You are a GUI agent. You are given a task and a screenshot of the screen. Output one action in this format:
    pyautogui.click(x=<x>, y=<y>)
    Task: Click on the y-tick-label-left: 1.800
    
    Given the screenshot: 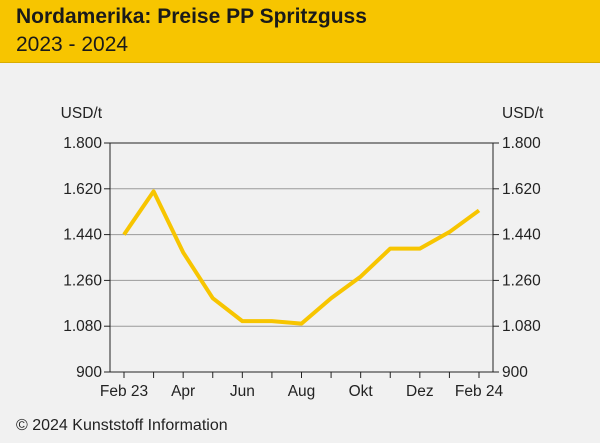 What is the action you would take?
    pyautogui.click(x=82, y=143)
    